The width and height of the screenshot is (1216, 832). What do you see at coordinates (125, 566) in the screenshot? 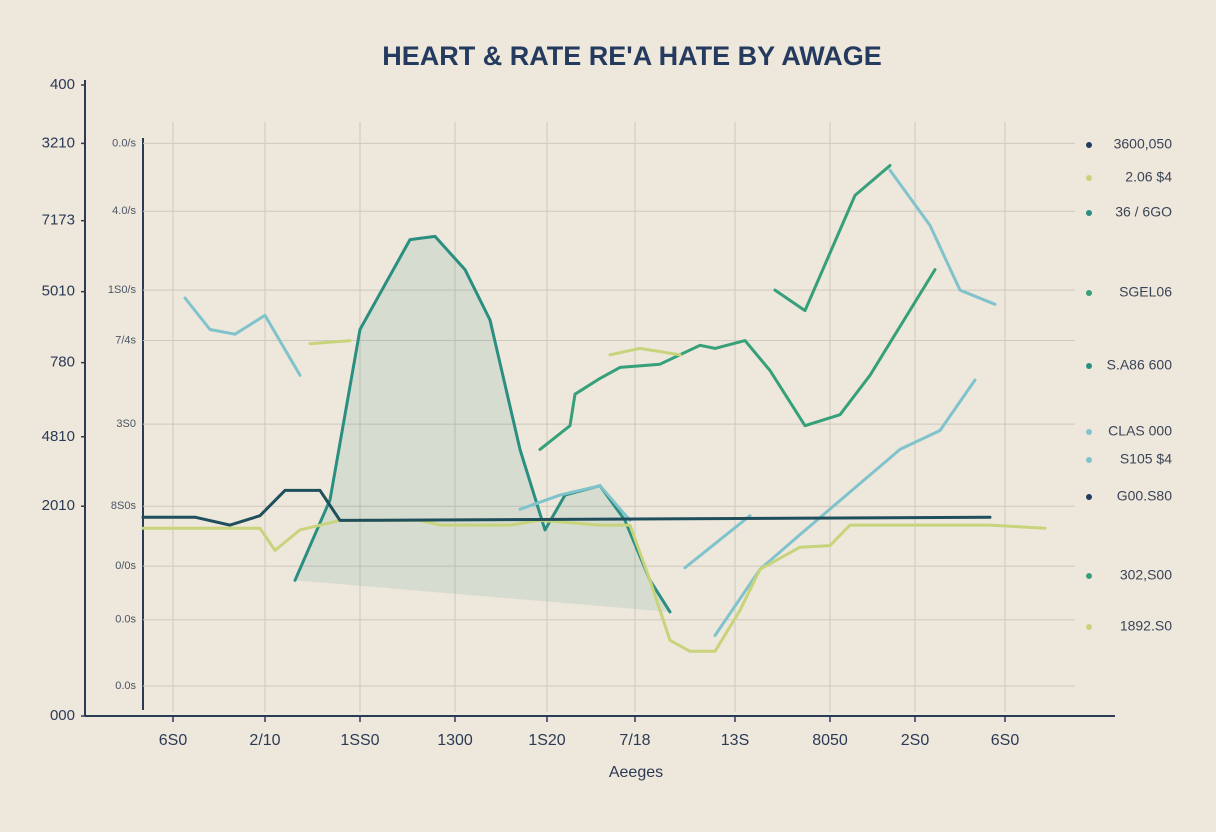
I see `inner-tick-label: 0/0s` at bounding box center [125, 566].